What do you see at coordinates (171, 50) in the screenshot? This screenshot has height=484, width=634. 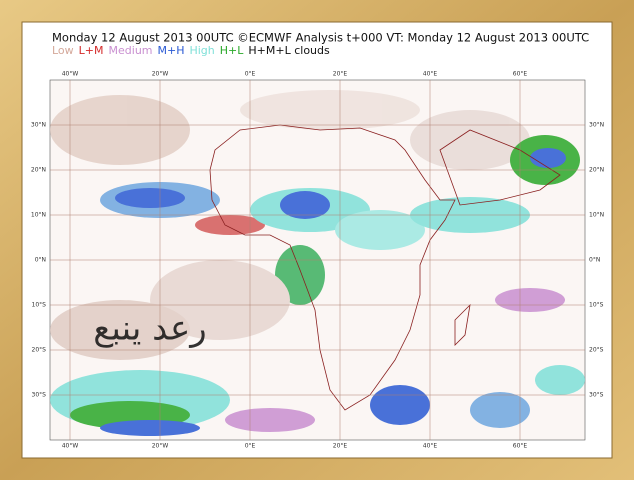 I see `legend-item: M+H` at bounding box center [171, 50].